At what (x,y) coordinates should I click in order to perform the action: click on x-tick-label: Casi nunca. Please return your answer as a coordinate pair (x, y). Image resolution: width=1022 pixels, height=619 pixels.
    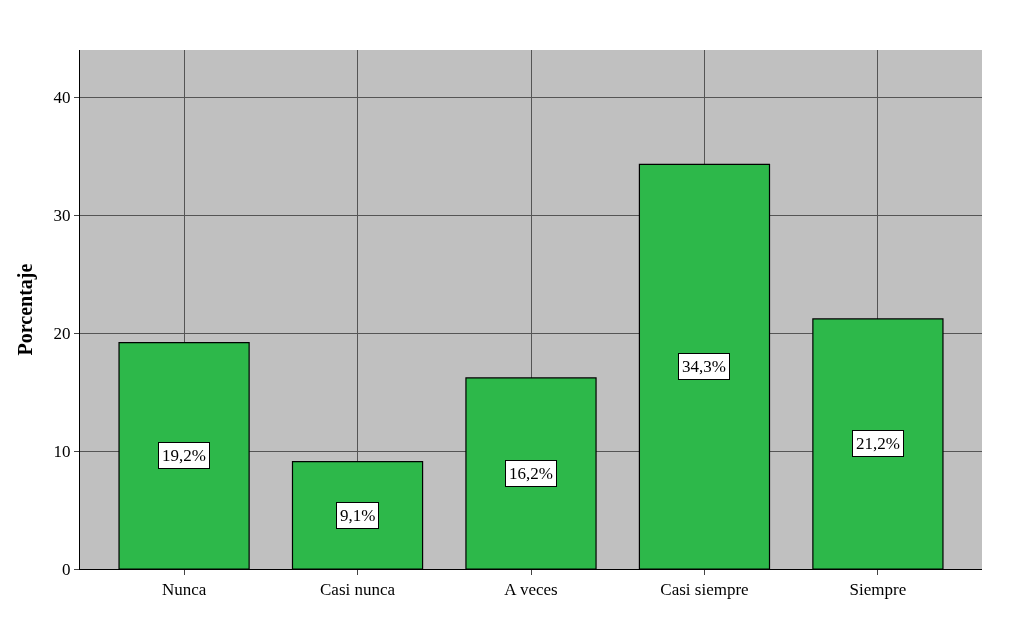
    Looking at the image, I should click on (358, 590).